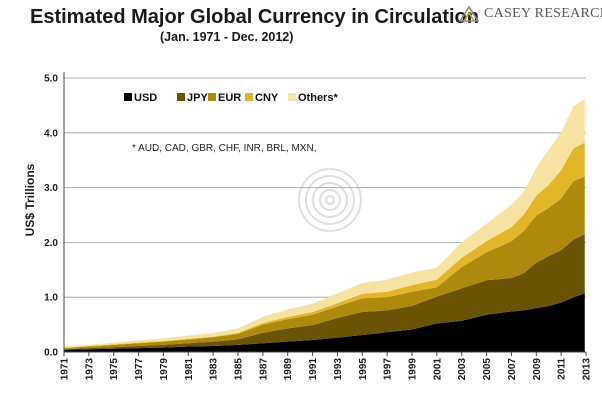  What do you see at coordinates (437, 369) in the screenshot?
I see `x-tick-label: 2001` at bounding box center [437, 369].